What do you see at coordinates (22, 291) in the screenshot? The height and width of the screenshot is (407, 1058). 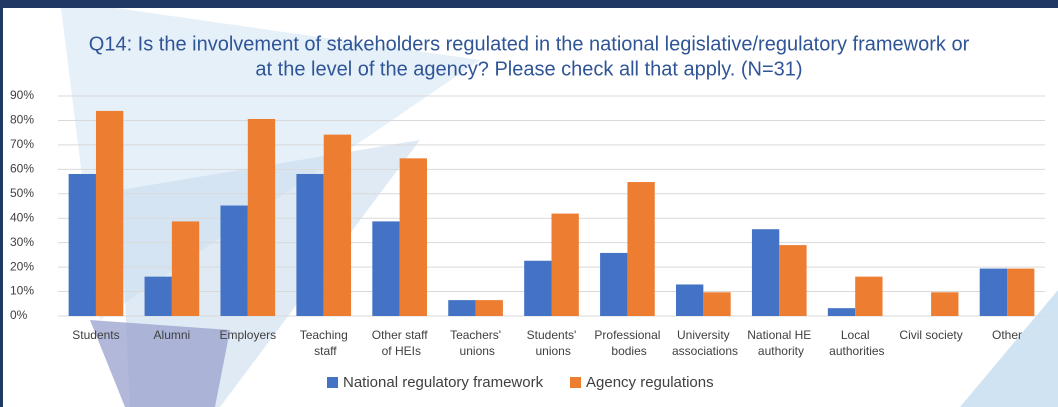 I see `y-tick-label: 10%` at bounding box center [22, 291].